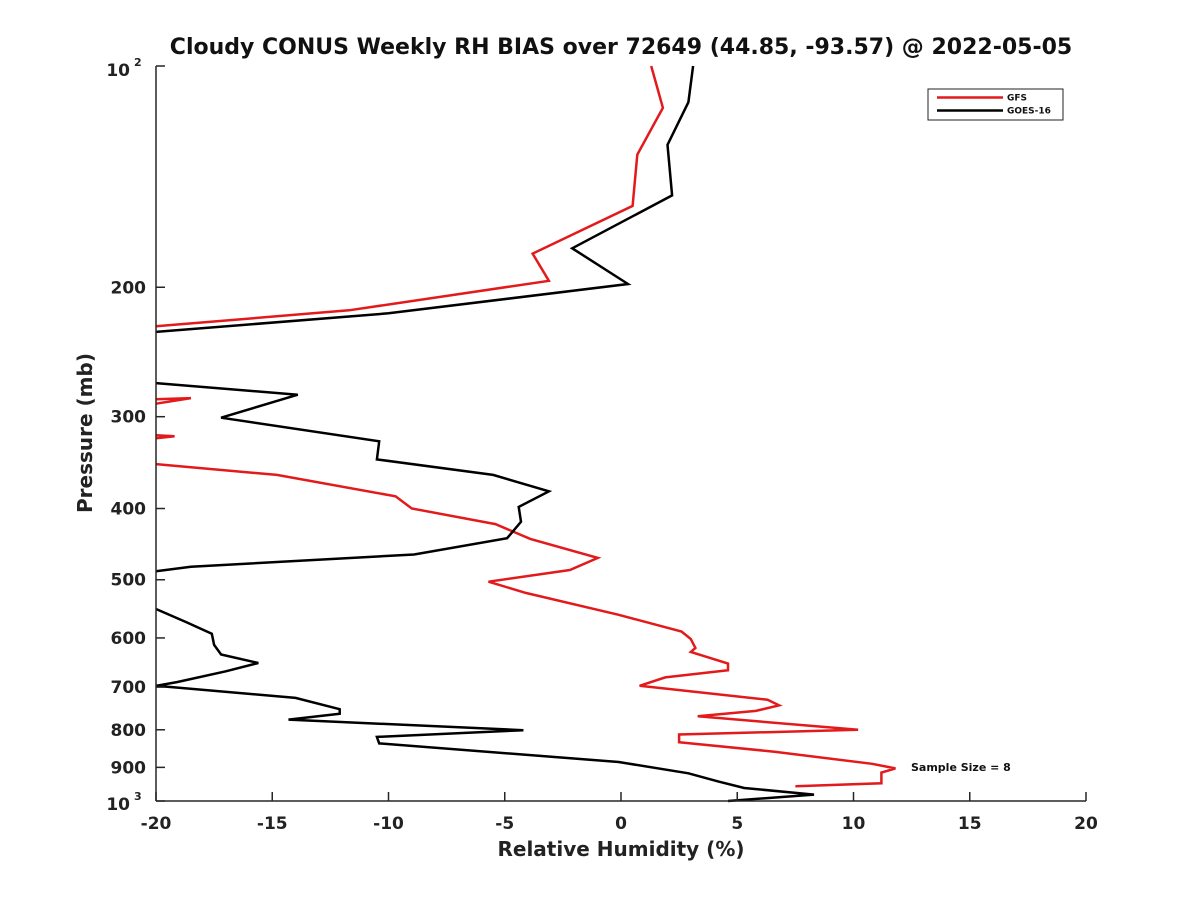 The image size is (1200, 900). I want to click on y-tick-label-5: 700, so click(129, 688).